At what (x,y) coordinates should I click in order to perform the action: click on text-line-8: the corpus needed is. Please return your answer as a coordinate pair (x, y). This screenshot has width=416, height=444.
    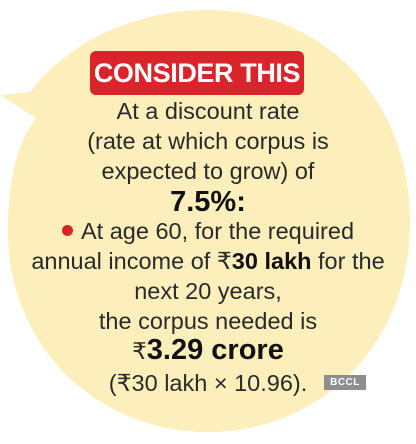
    Looking at the image, I should click on (208, 321).